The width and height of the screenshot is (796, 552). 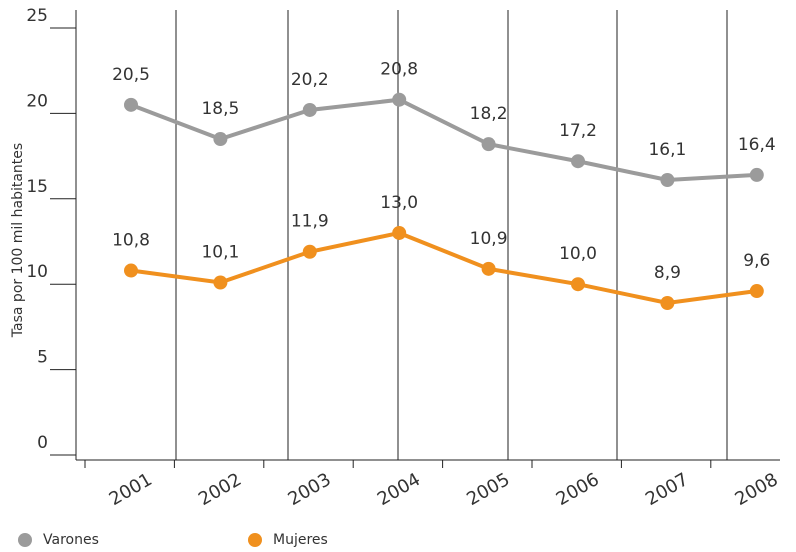 I want to click on legend-label: Mujeres, so click(x=300, y=540).